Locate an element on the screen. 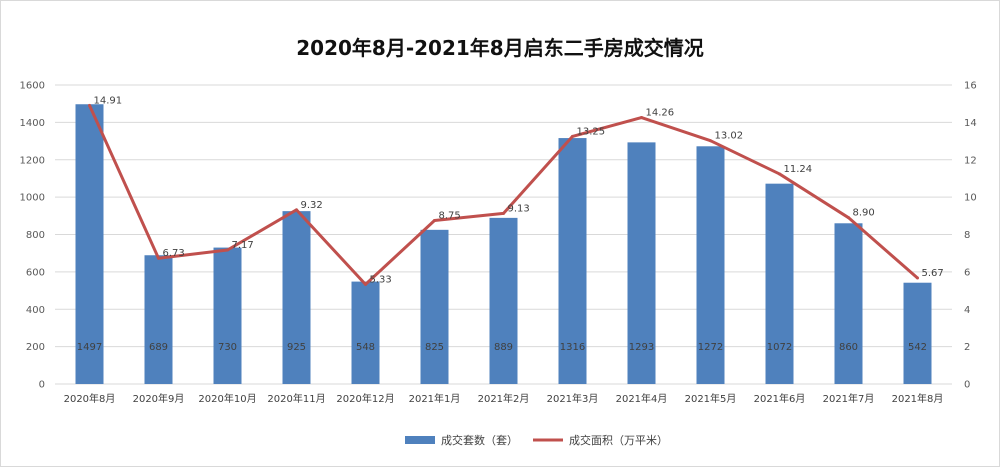 This screenshot has height=467, width=1000. x-tick-label: 2021年4月 is located at coordinates (642, 398).